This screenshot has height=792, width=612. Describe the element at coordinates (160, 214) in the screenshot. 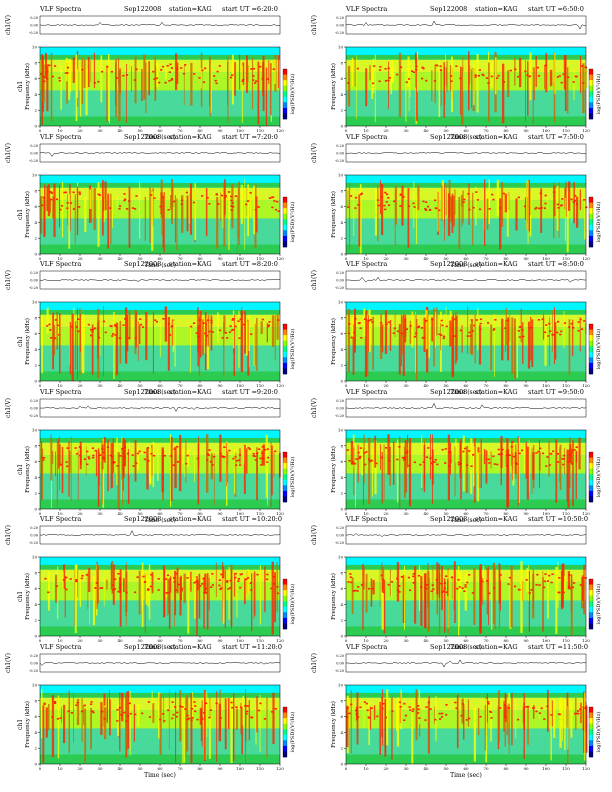

I see `spectrogram-image` at that location.